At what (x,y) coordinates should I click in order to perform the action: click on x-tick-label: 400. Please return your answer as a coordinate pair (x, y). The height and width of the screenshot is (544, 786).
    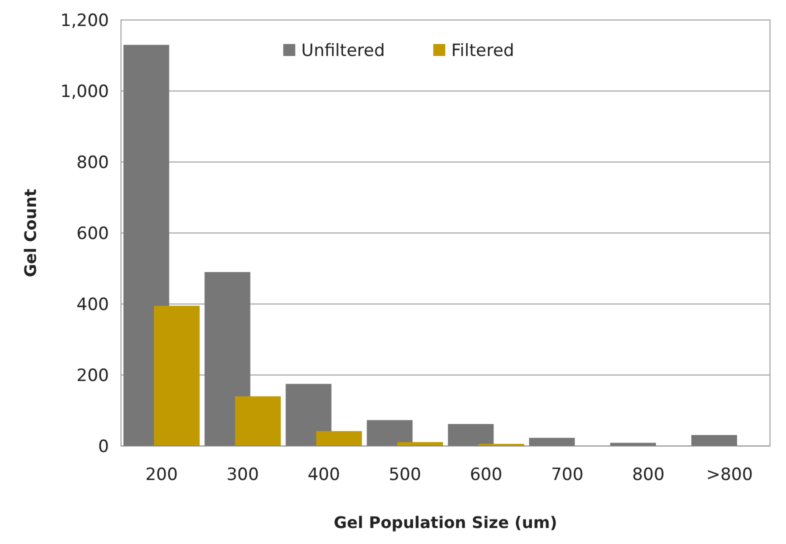
    Looking at the image, I should click on (324, 475).